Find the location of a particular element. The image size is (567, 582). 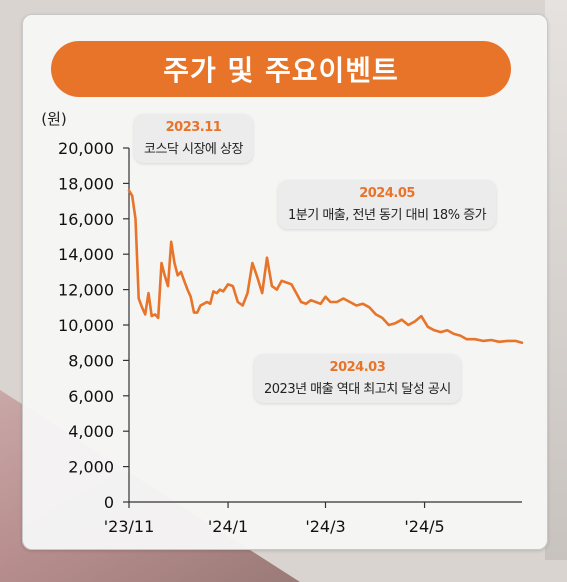

y-tick-label: 20,000 is located at coordinates (86, 148).